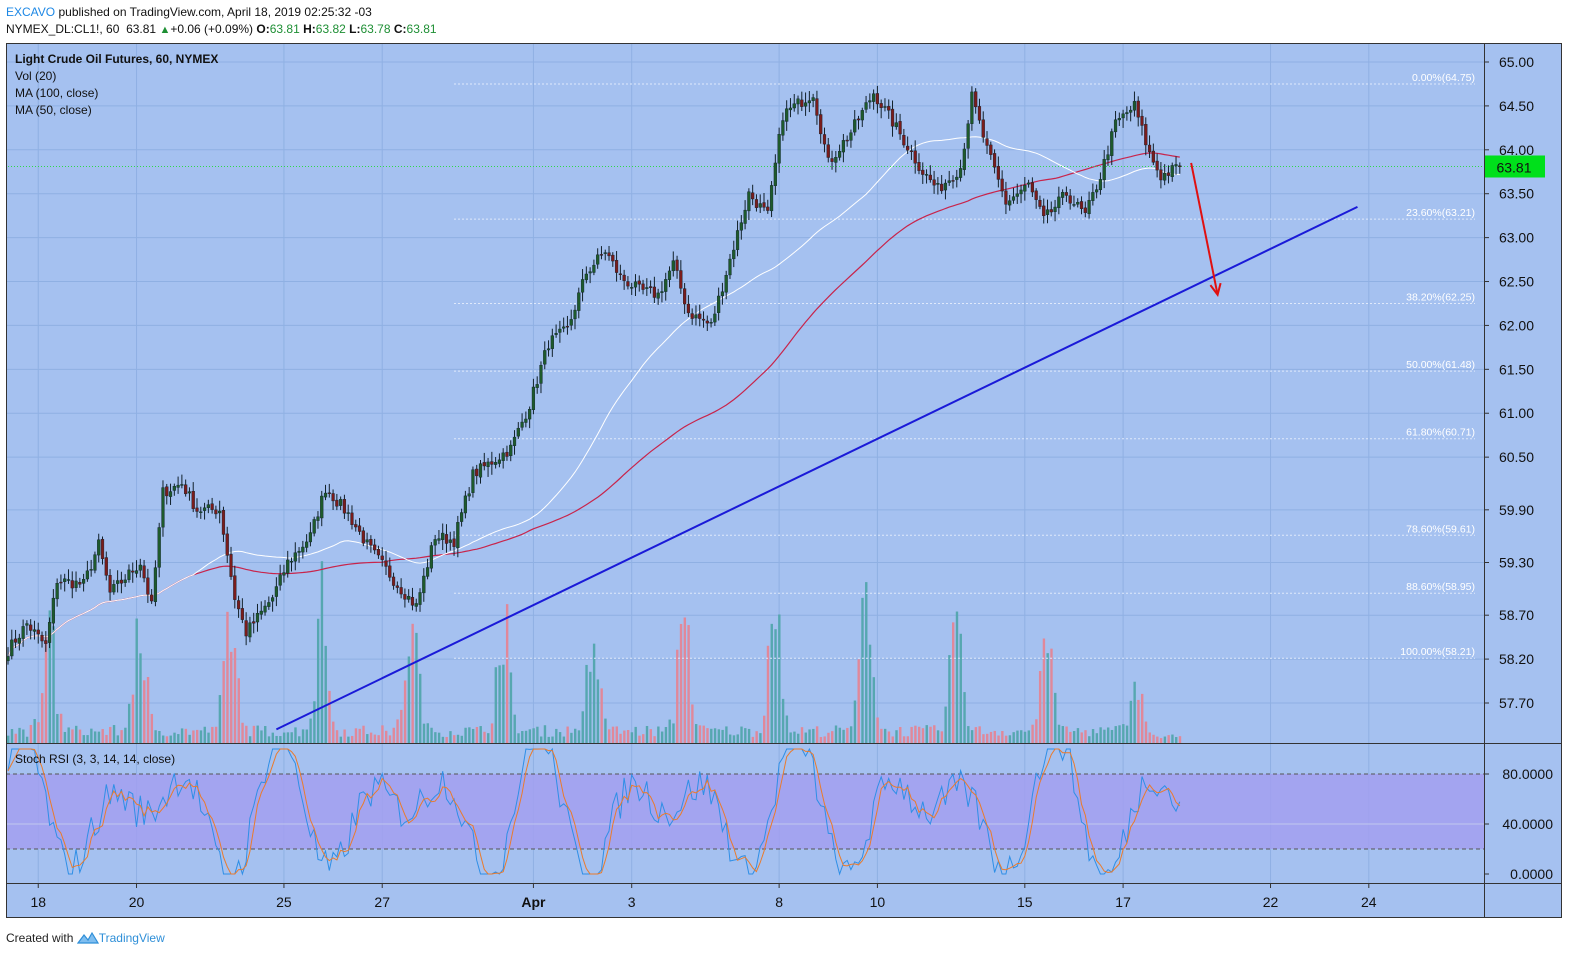  I want to click on price-tick-label: 60.50, so click(1516, 457).